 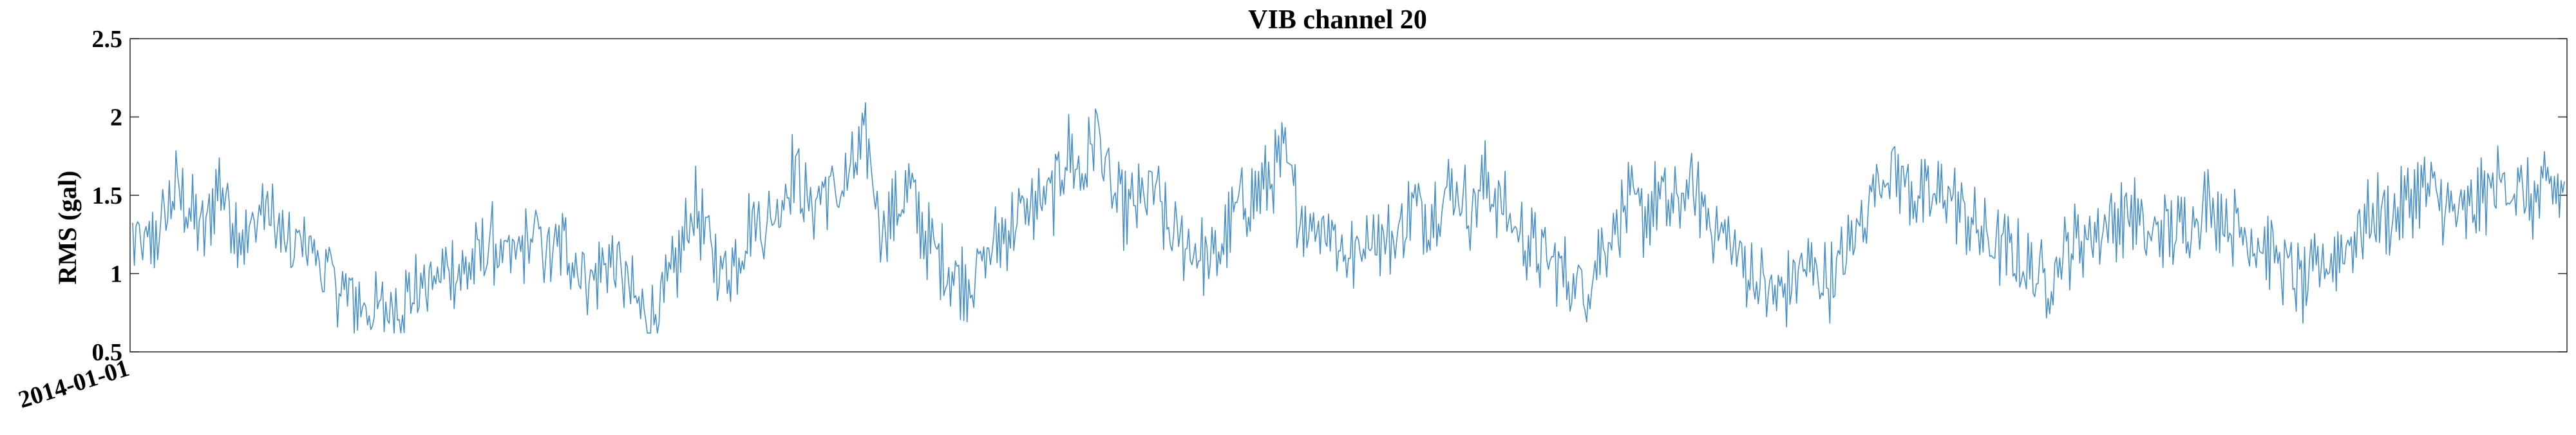 I want to click on y-axis-label: RMS (gal), so click(x=67, y=228).